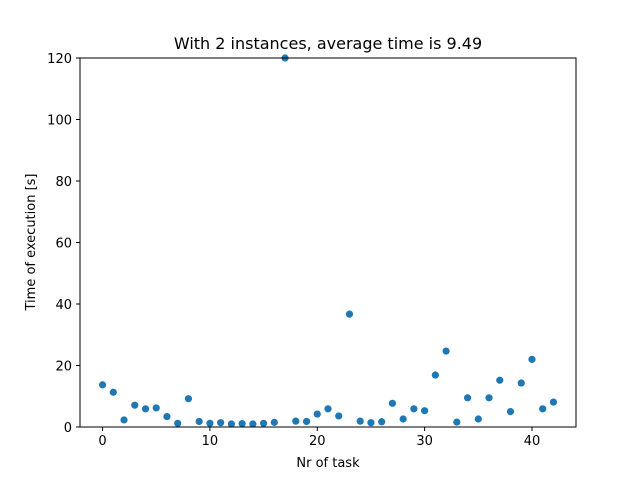  I want to click on y-tick-label: 80, so click(63, 182).